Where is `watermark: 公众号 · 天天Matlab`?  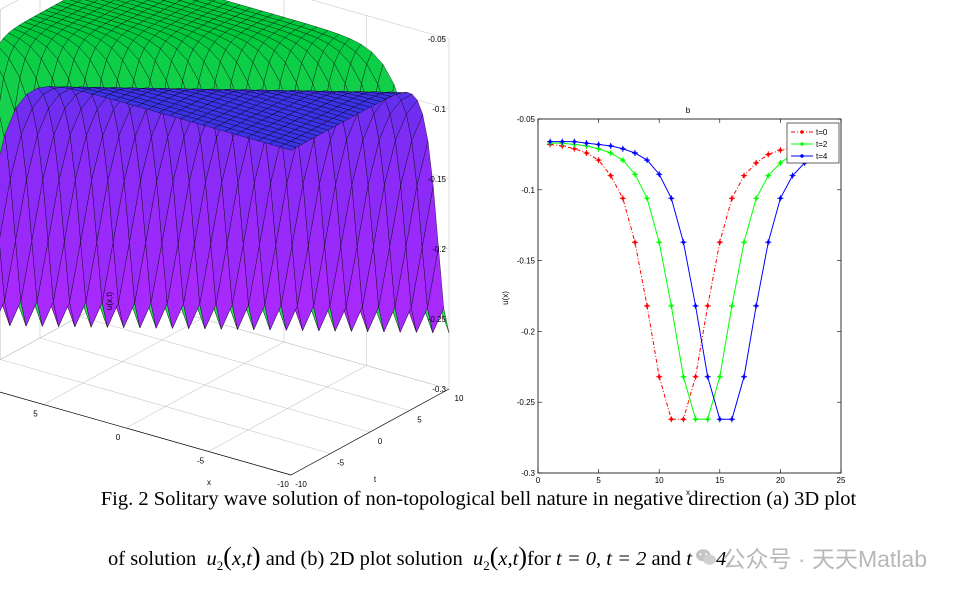 watermark: 公众号 · 天天Matlab is located at coordinates (811, 557).